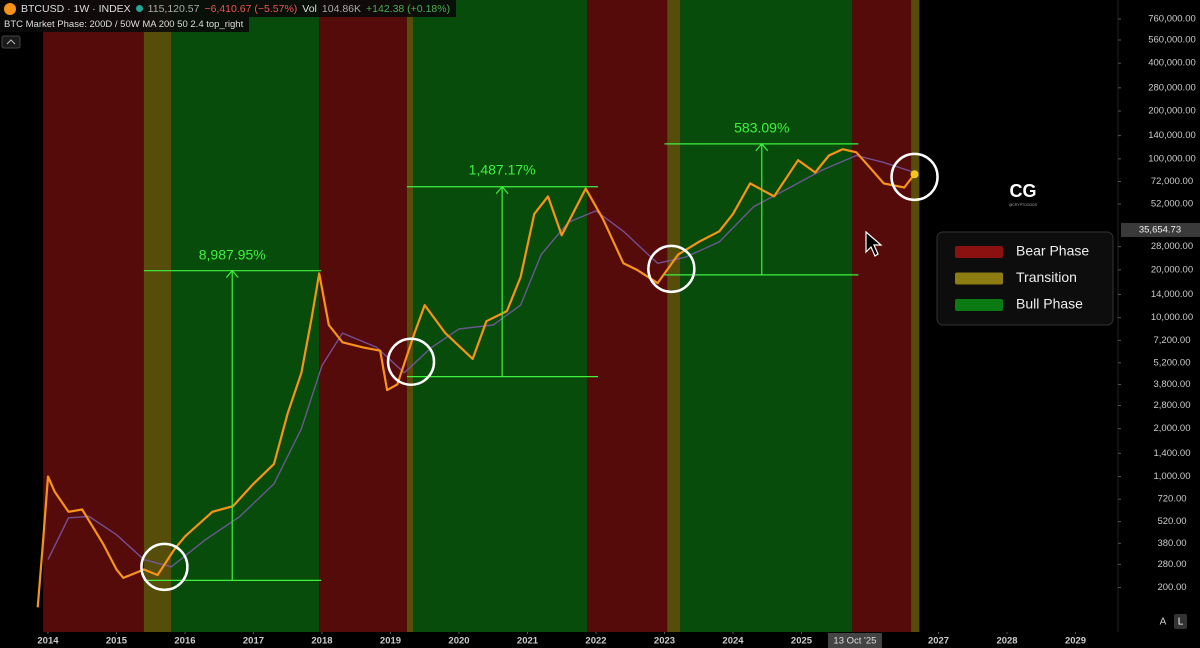 The width and height of the screenshot is (1200, 648). Describe the element at coordinates (1171, 587) in the screenshot. I see `y-tick-label: 200.00` at that location.